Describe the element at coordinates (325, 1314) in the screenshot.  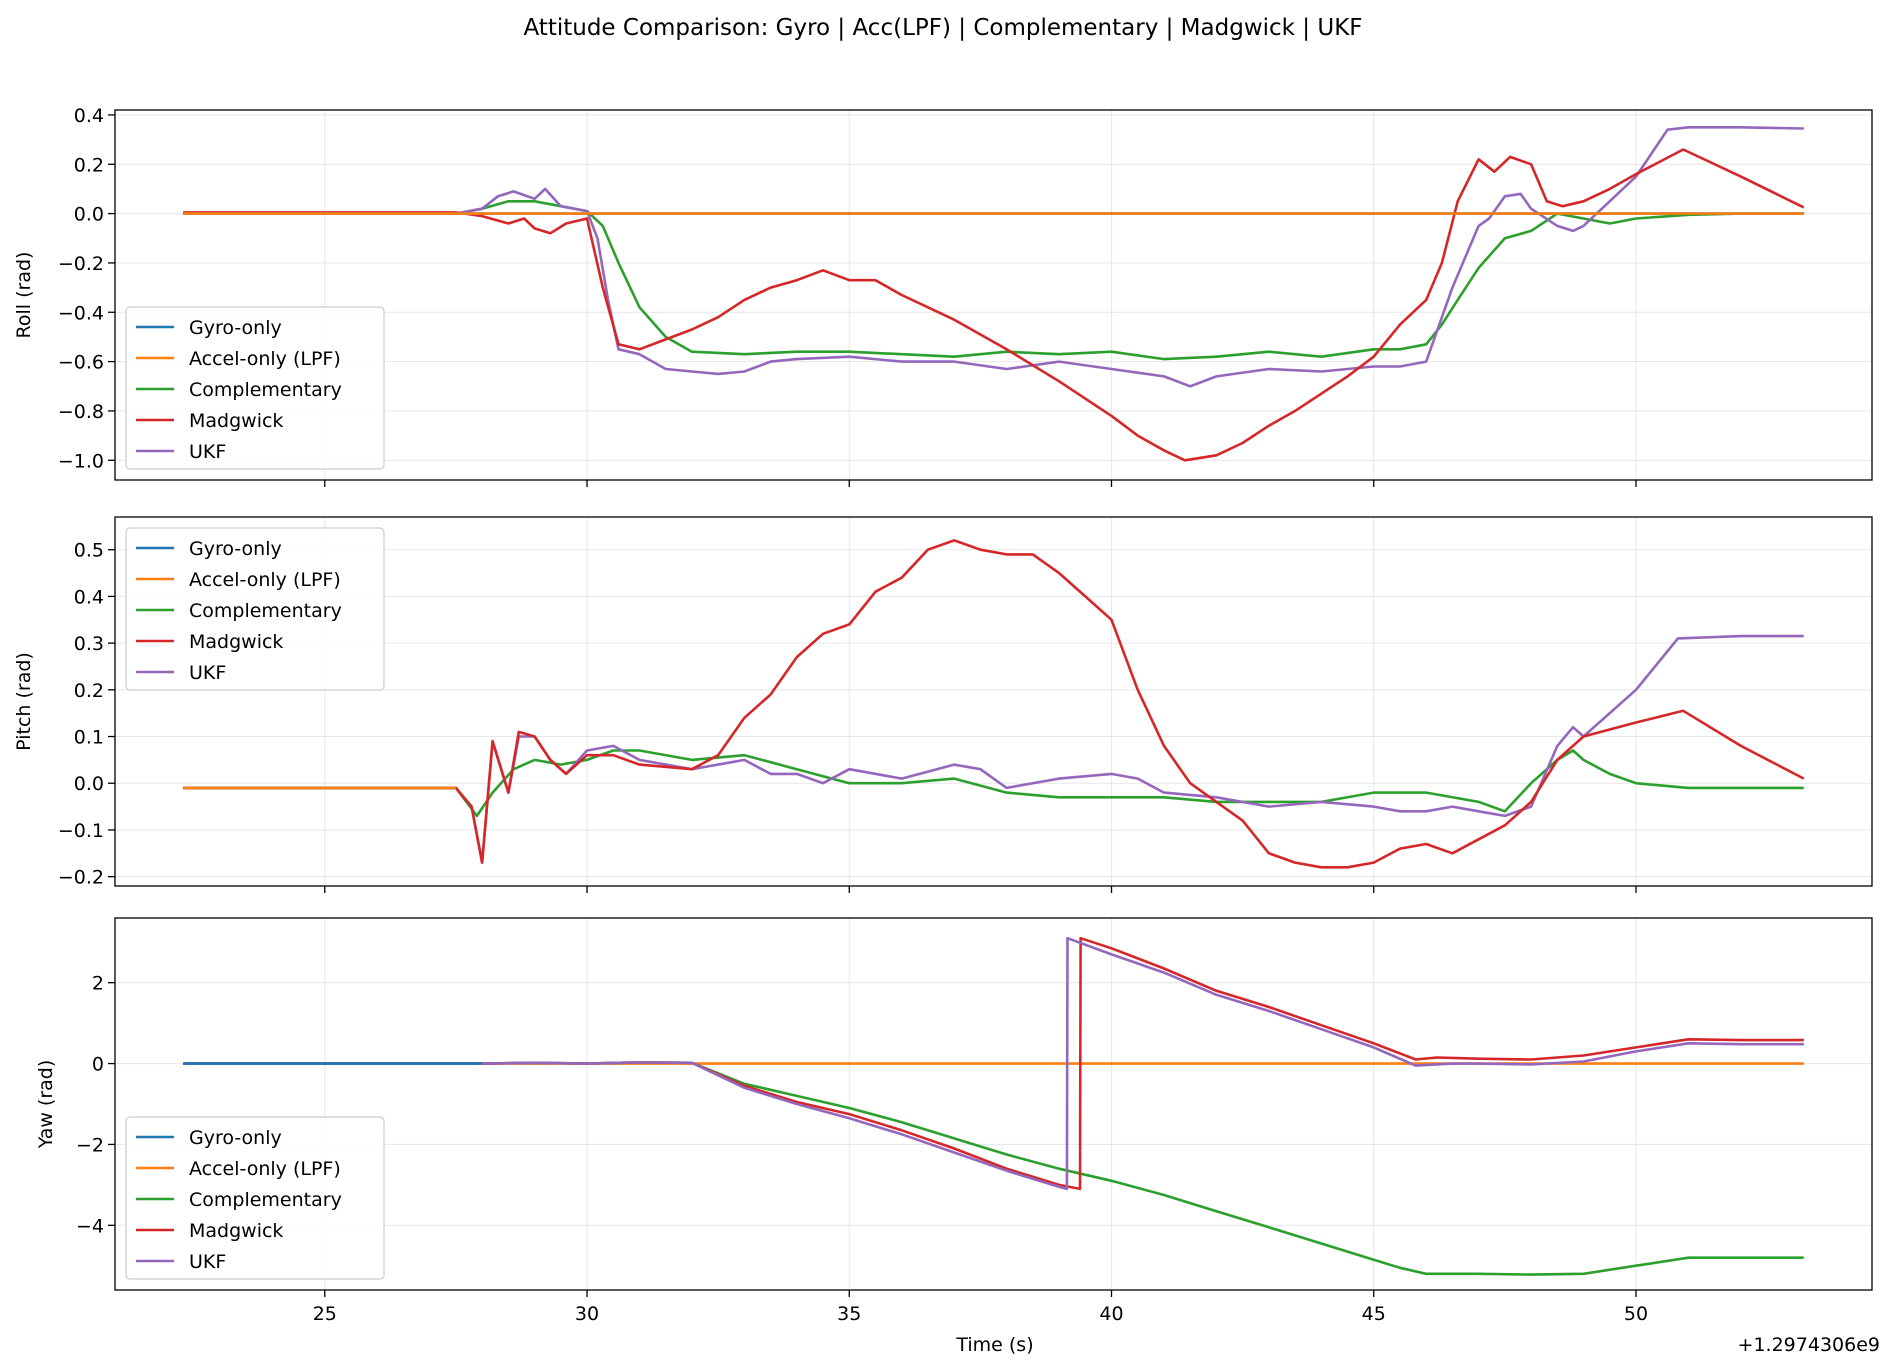
I see `x-tick-label: 25` at that location.